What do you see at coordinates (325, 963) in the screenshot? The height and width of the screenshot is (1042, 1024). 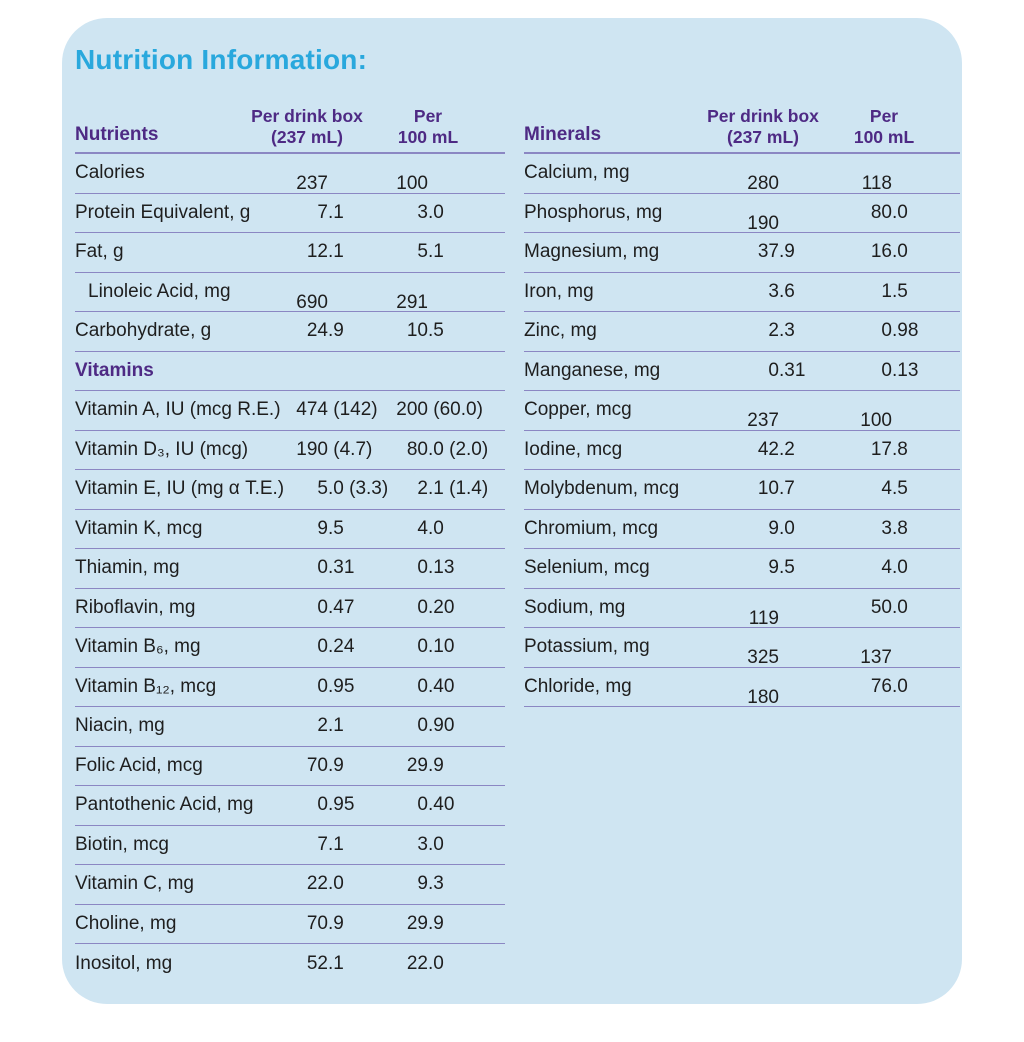 I see `value-per-drink-box: 52.1` at bounding box center [325, 963].